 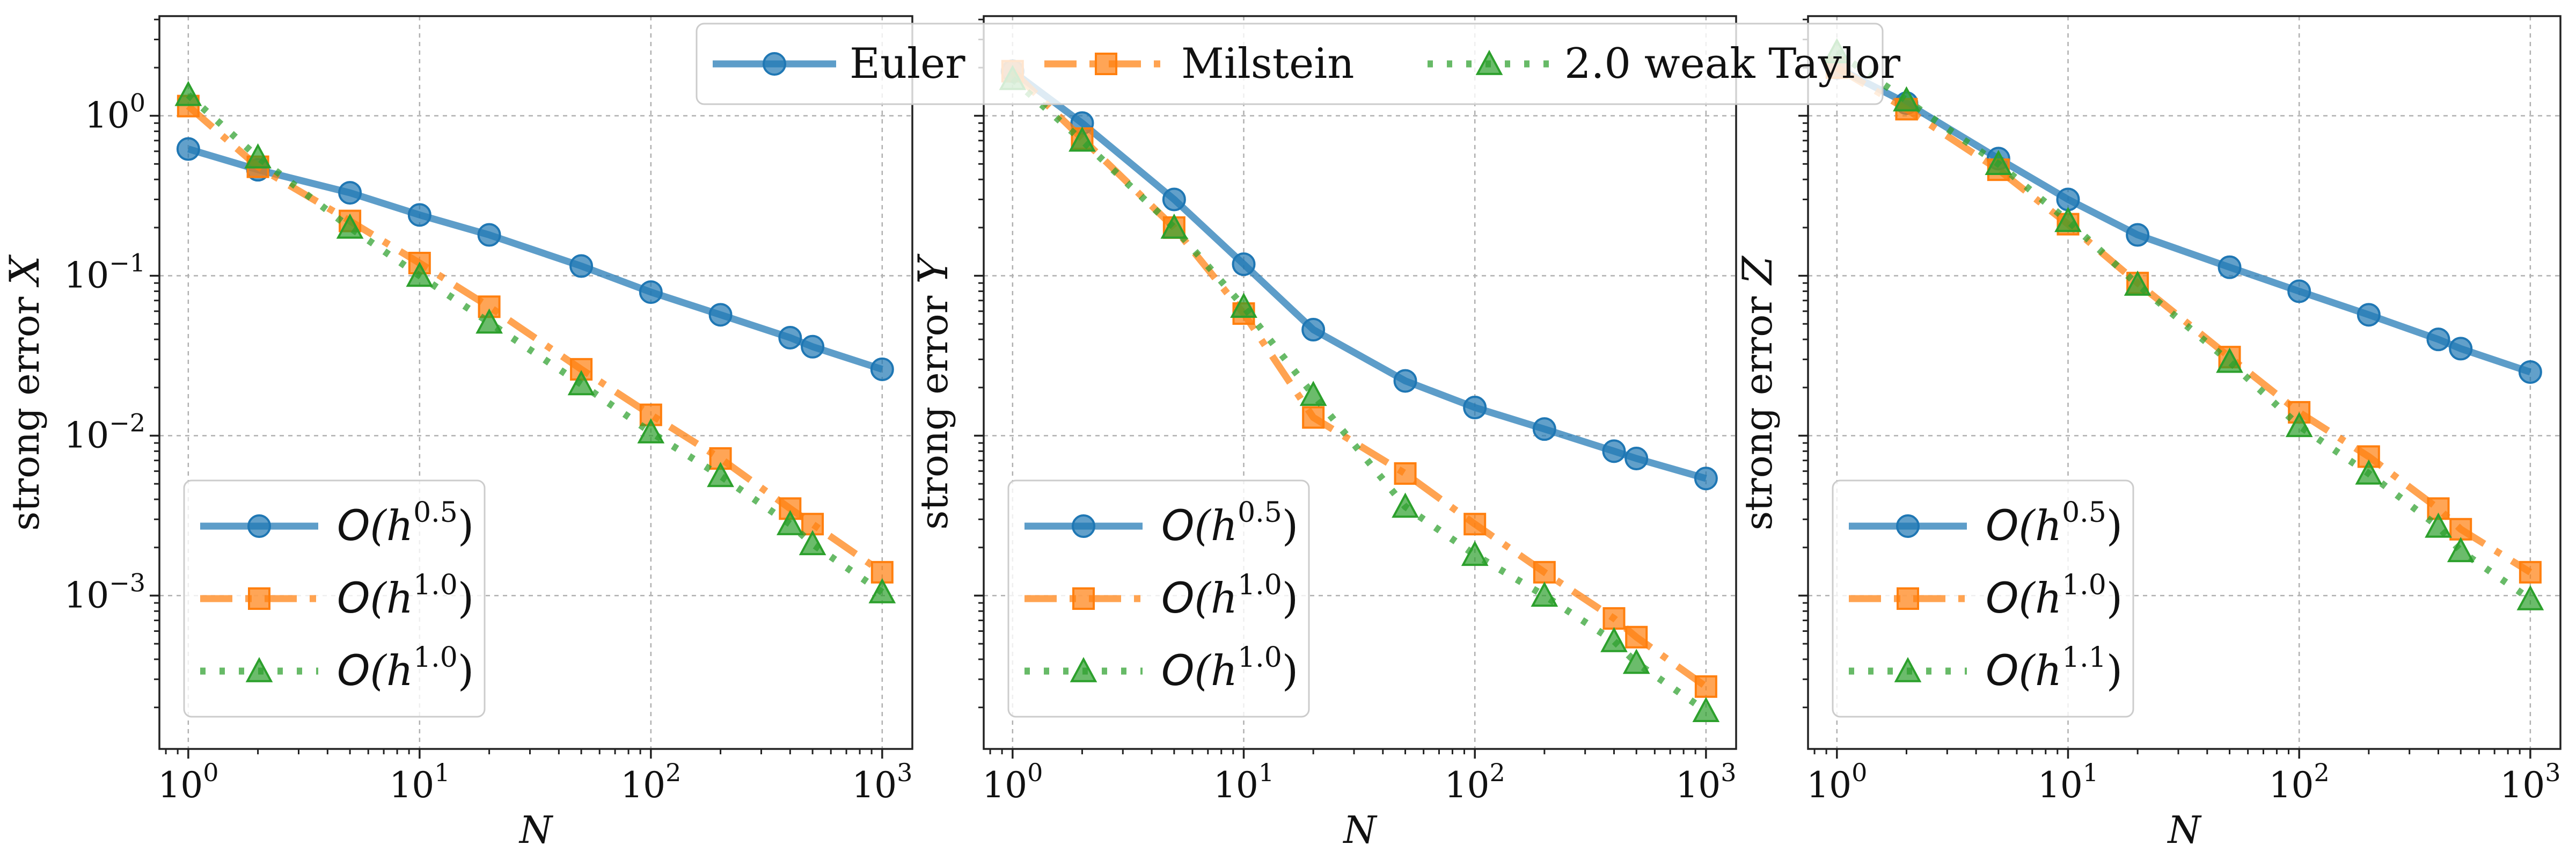 I want to click on panel-legend: O(h0.5)O(h1.0)O(h1.1), so click(x=1983, y=598).